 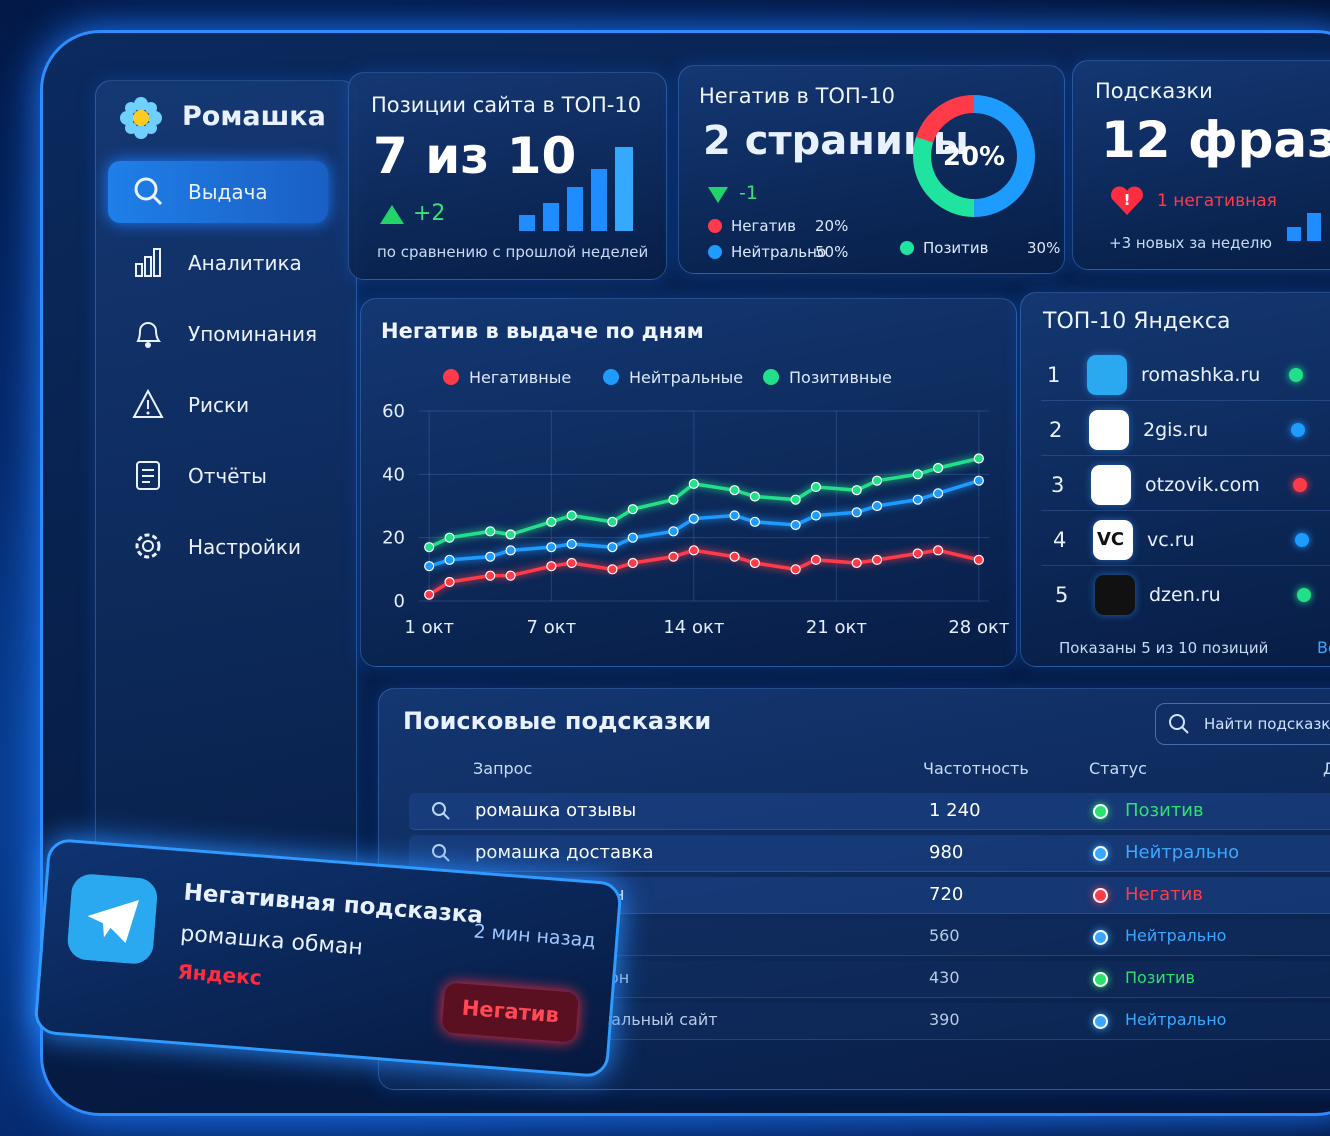 What do you see at coordinates (271, 940) in the screenshot?
I see `notification-query: ромашка обман` at bounding box center [271, 940].